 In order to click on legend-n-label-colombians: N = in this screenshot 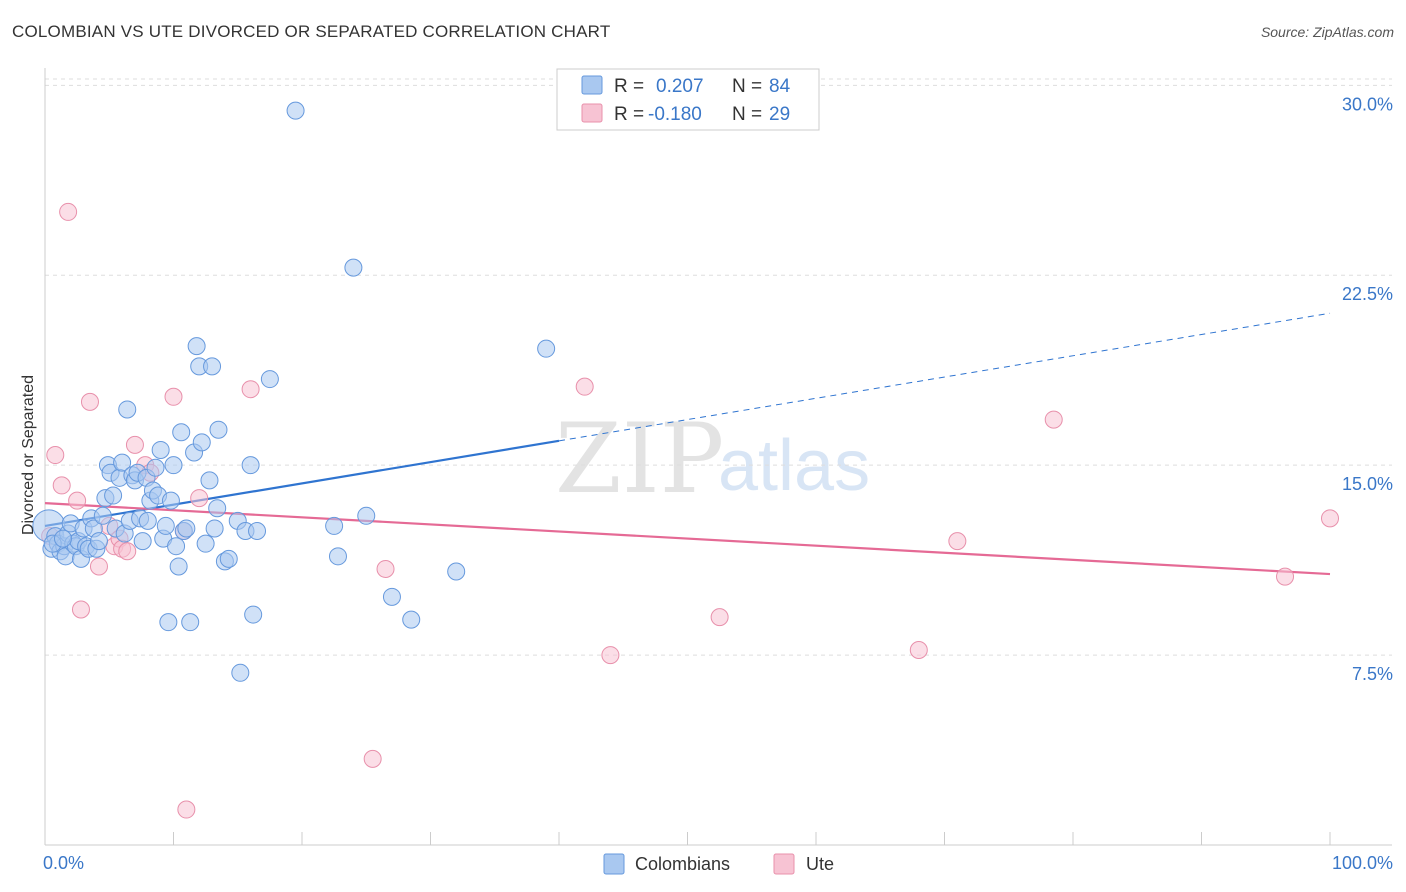, I will do `click(747, 86)`.